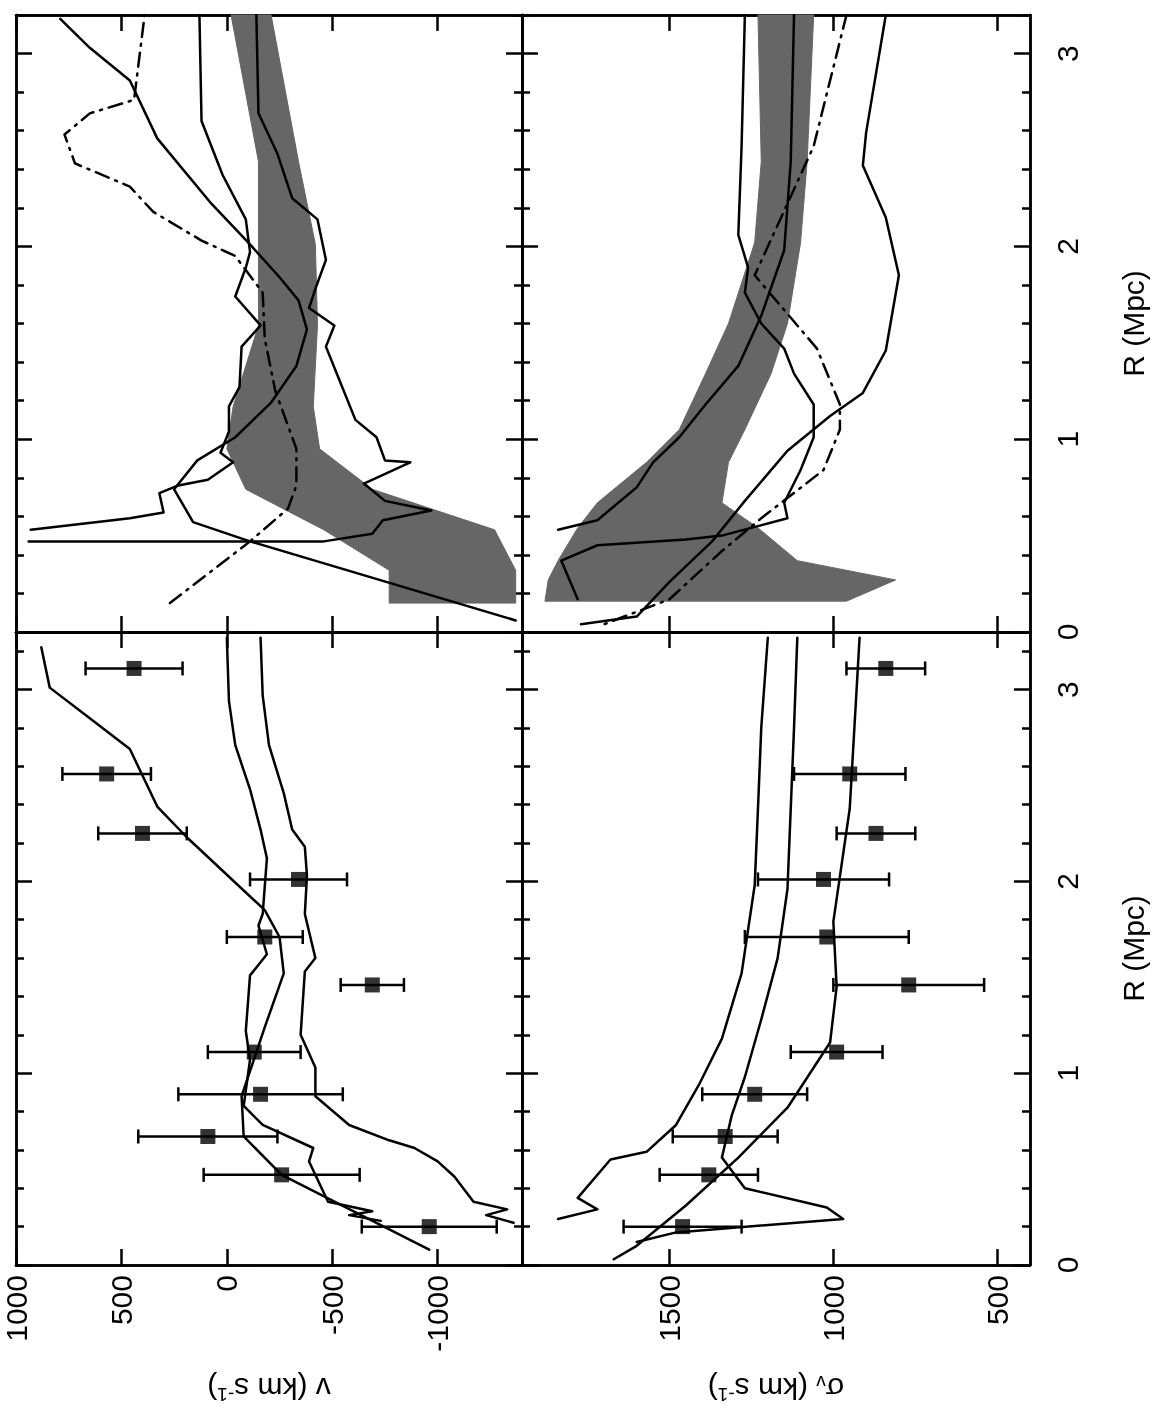 The image size is (1161, 1428). Describe the element at coordinates (776, 1388) in the screenshot. I see `x-axis-title: σv (km s-1)` at that location.